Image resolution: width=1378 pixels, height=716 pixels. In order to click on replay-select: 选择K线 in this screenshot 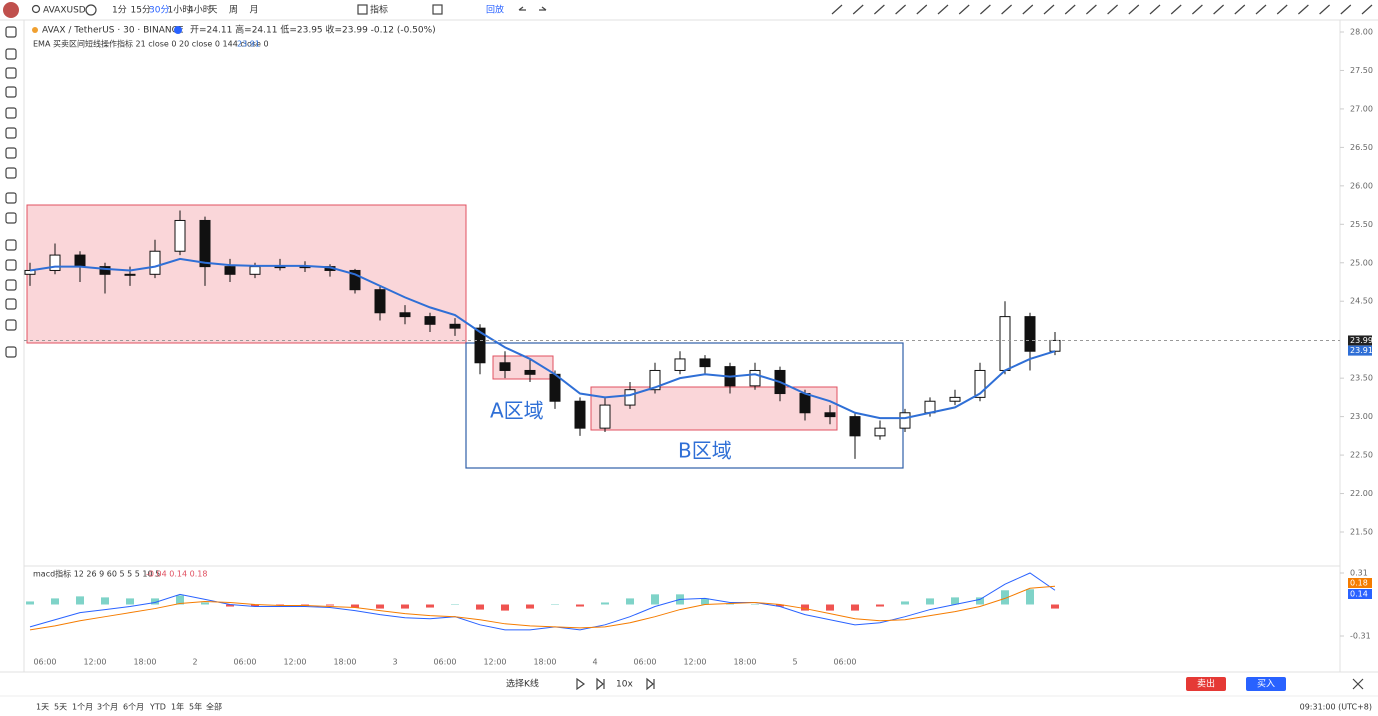, I will do `click(522, 684)`.